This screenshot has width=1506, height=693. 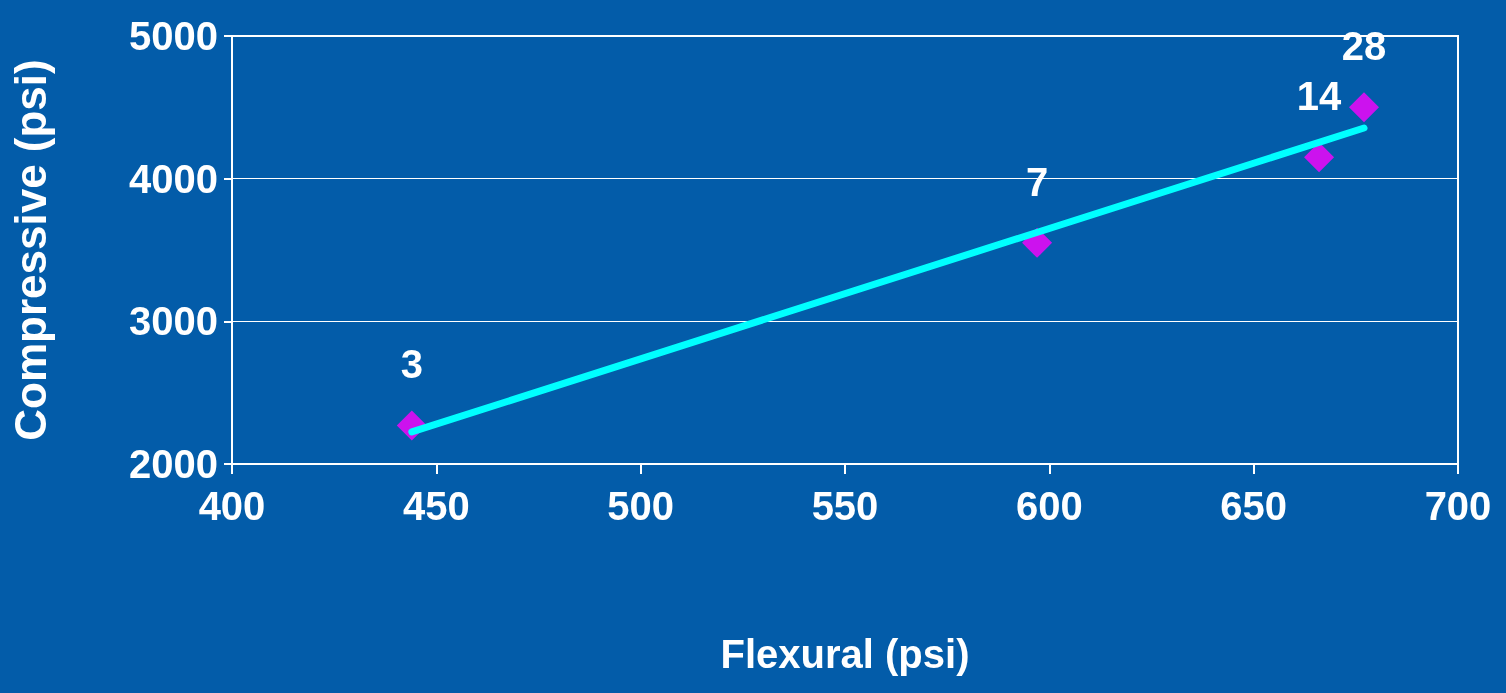 I want to click on x-tick-label: 400, so click(x=232, y=506).